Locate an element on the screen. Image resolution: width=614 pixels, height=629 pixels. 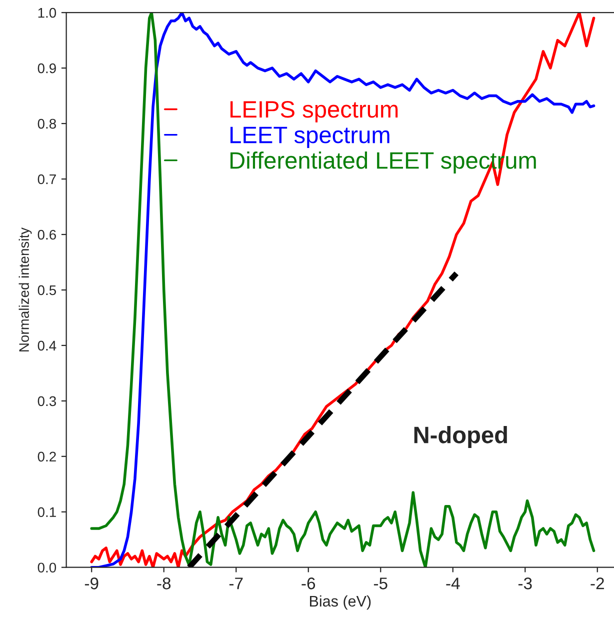
y-tick-label: 0.7 is located at coordinates (47, 179).